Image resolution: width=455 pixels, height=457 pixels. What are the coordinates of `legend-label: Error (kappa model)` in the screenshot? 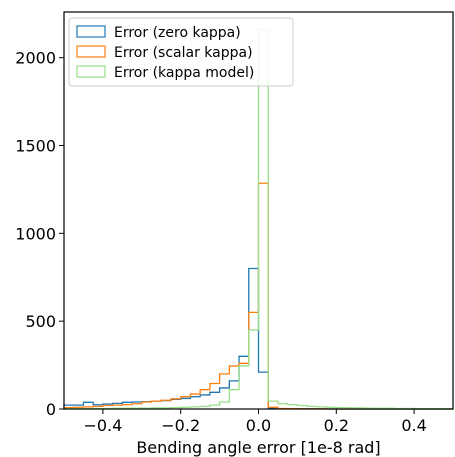 It's located at (184, 73).